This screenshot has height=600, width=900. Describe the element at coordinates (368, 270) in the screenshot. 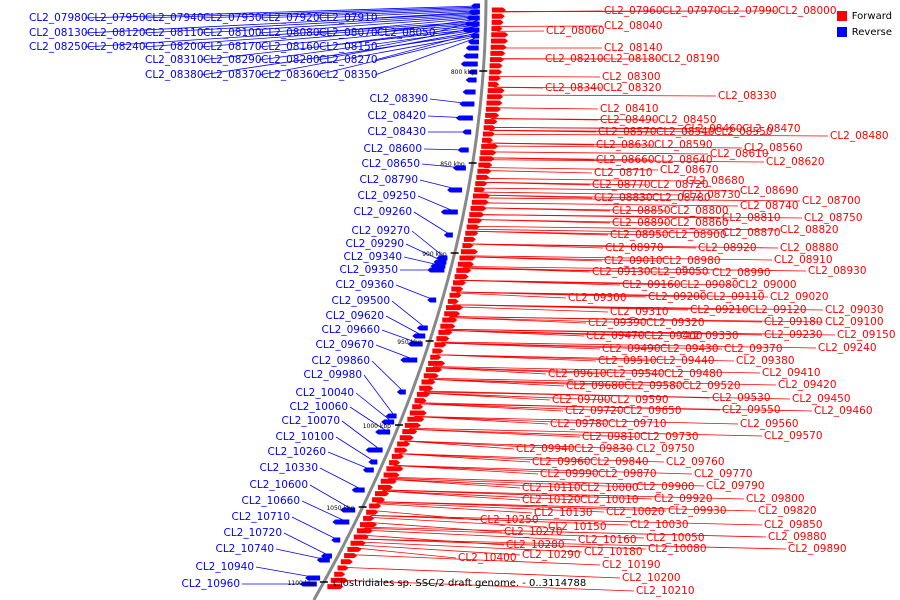

I see `reverse-gene-label: CL2_09350` at that location.